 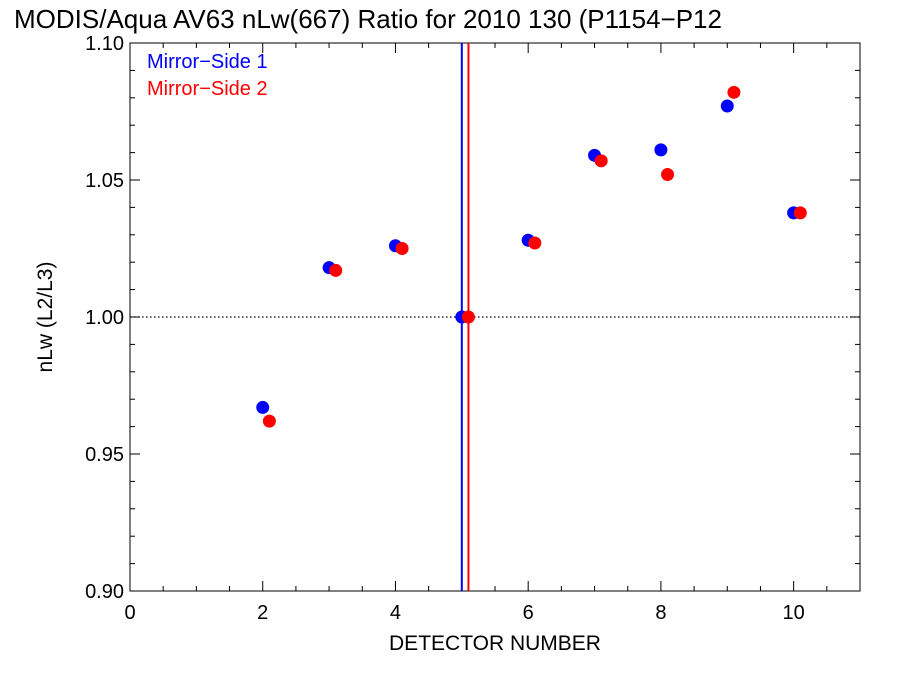 I want to click on x-tick-label: 2, so click(x=262, y=613).